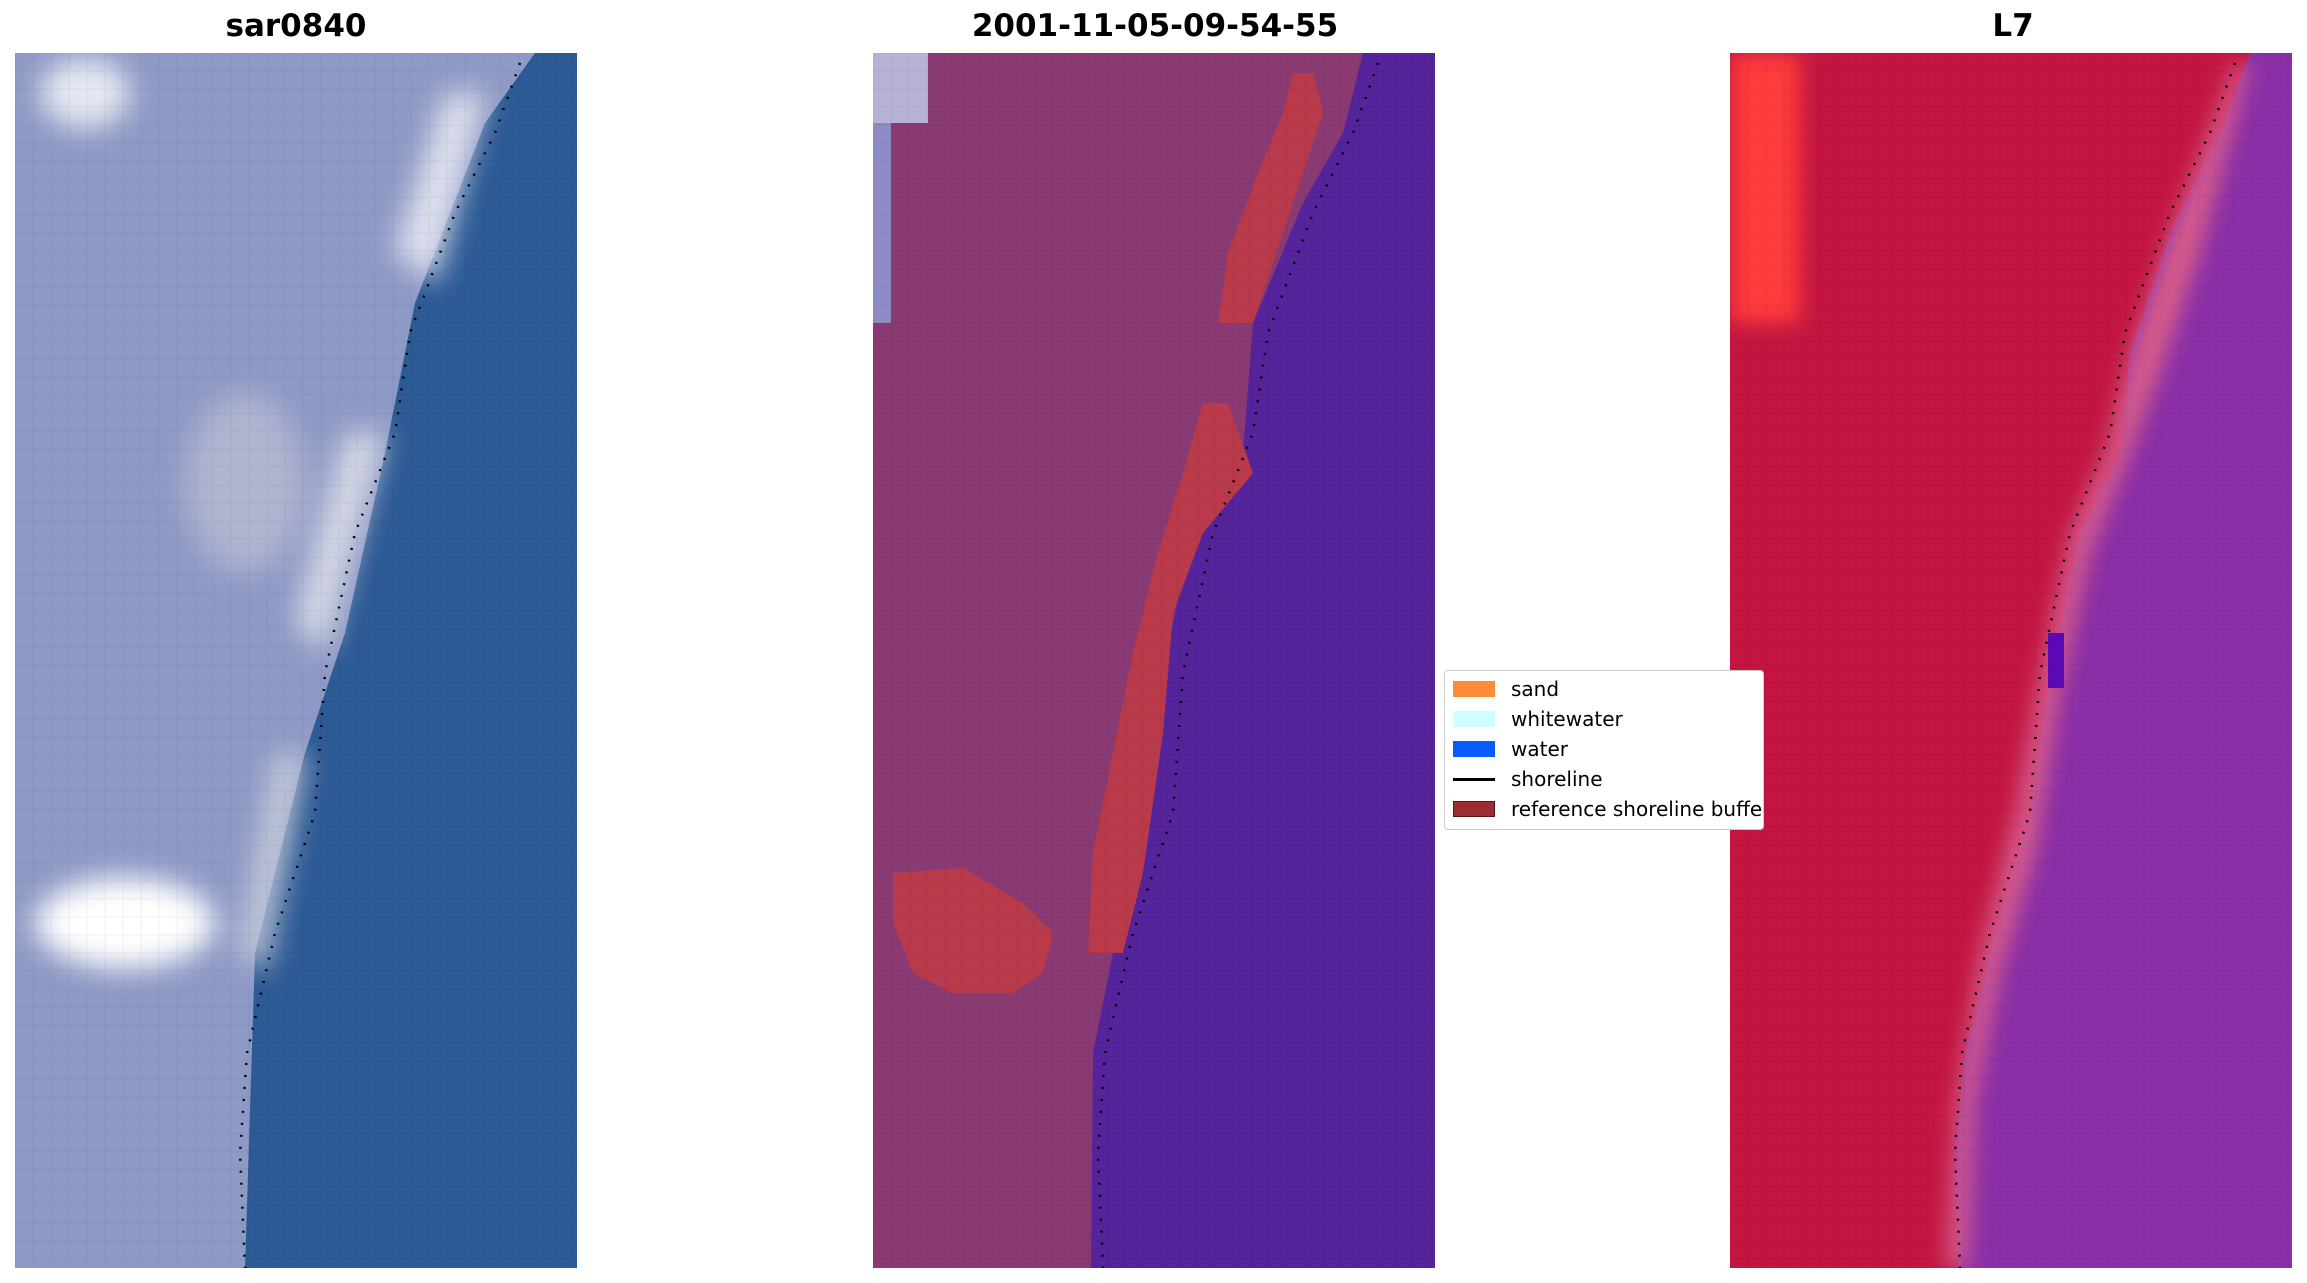 Image resolution: width=2307 pixels, height=1283 pixels. What do you see at coordinates (1155, 26) in the screenshot?
I see `panel-title-classified: 2001-11-05-09-54-55` at bounding box center [1155, 26].